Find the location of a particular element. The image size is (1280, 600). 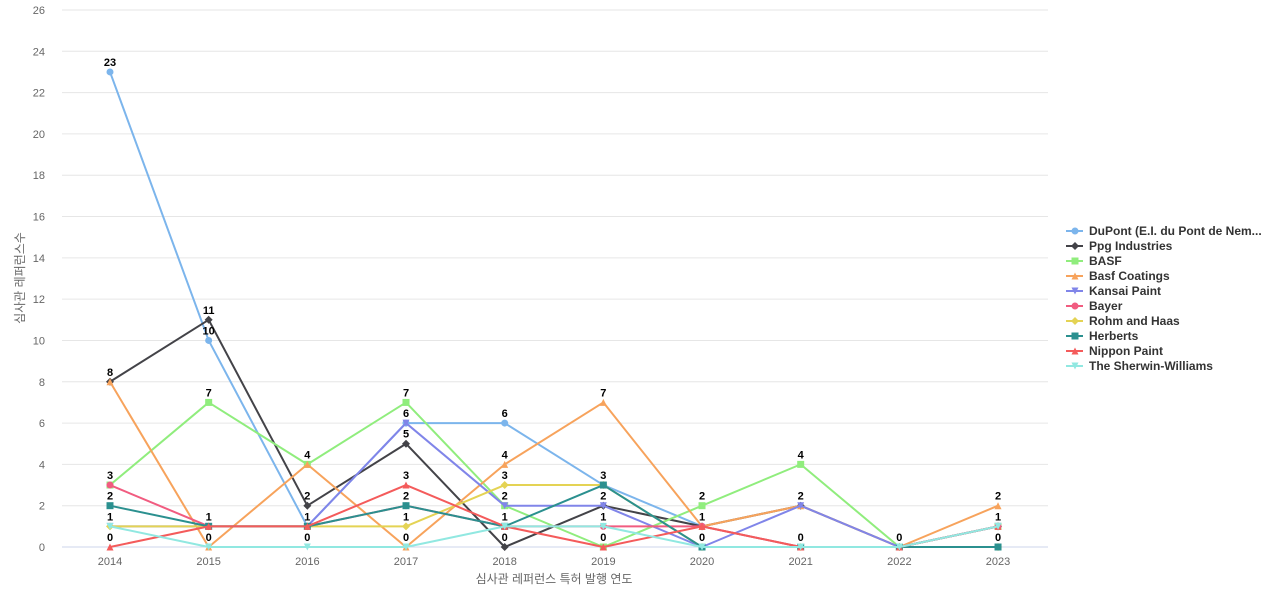

legend-label: Rohm and Haas is located at coordinates (1134, 320).